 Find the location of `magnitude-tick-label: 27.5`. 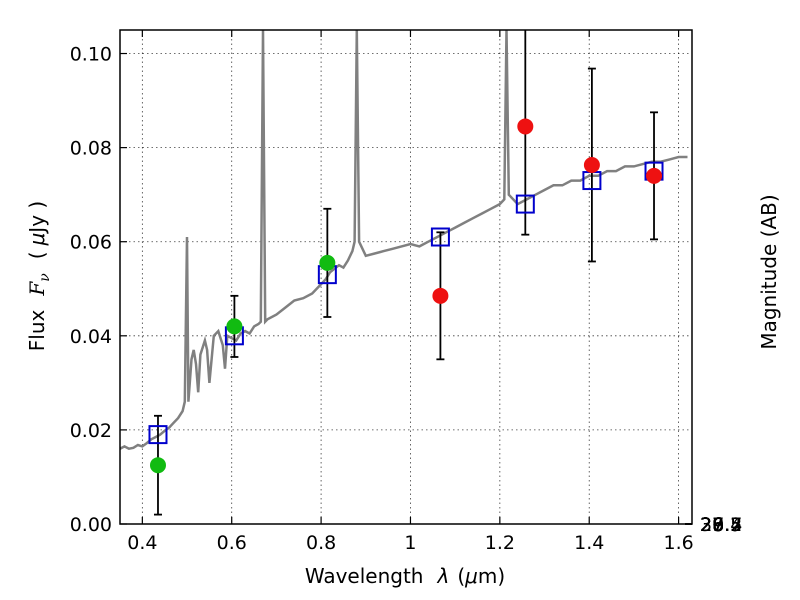

magnitude-tick-label: 27.5 is located at coordinates (721, 525).